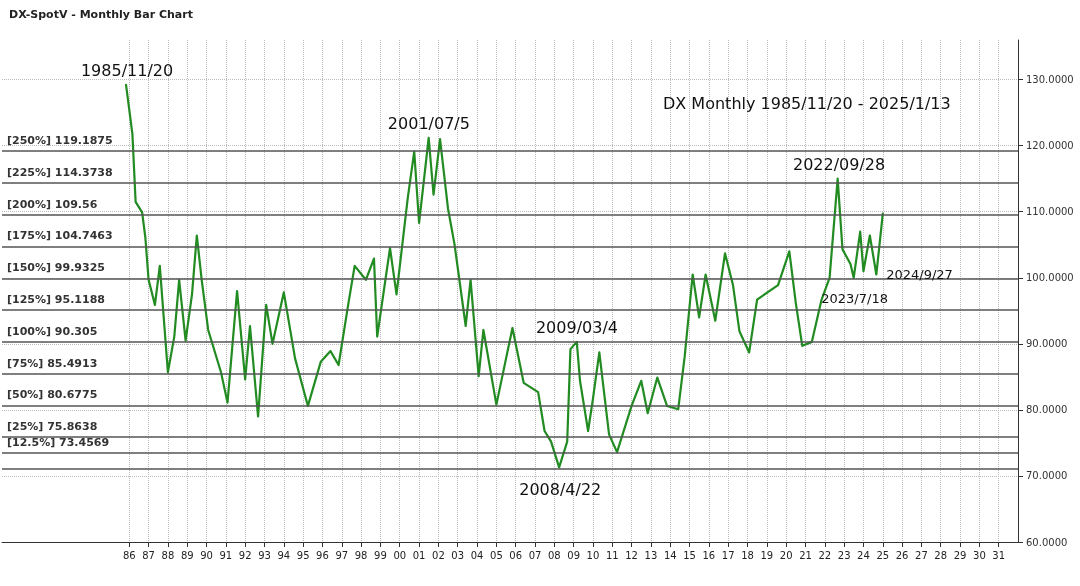 Image resolution: width=1080 pixels, height=586 pixels. I want to click on x-tick-label: 06, so click(516, 555).